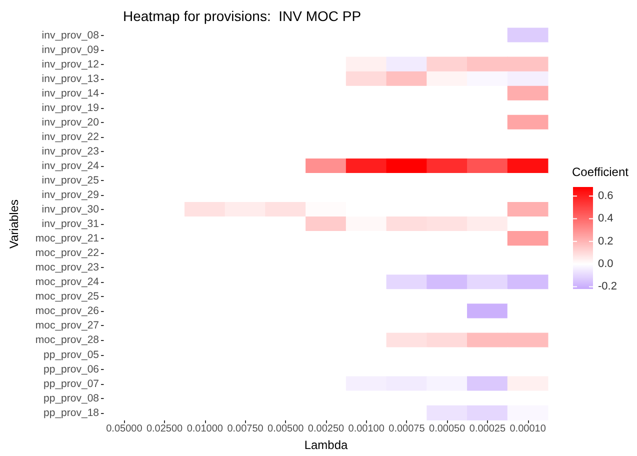  What do you see at coordinates (67, 326) in the screenshot?
I see `y-tick-label: moc_prov_27` at bounding box center [67, 326].